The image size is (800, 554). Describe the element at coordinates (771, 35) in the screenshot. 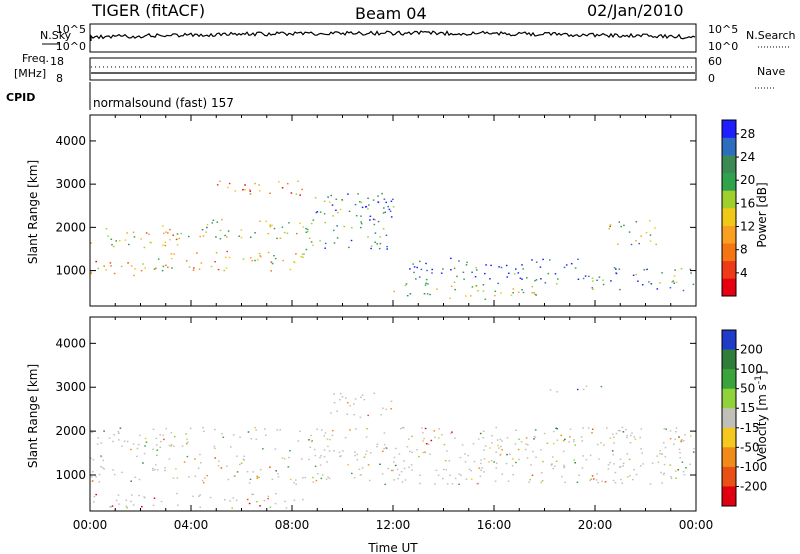

I see `nsearch-label: N.Search` at that location.